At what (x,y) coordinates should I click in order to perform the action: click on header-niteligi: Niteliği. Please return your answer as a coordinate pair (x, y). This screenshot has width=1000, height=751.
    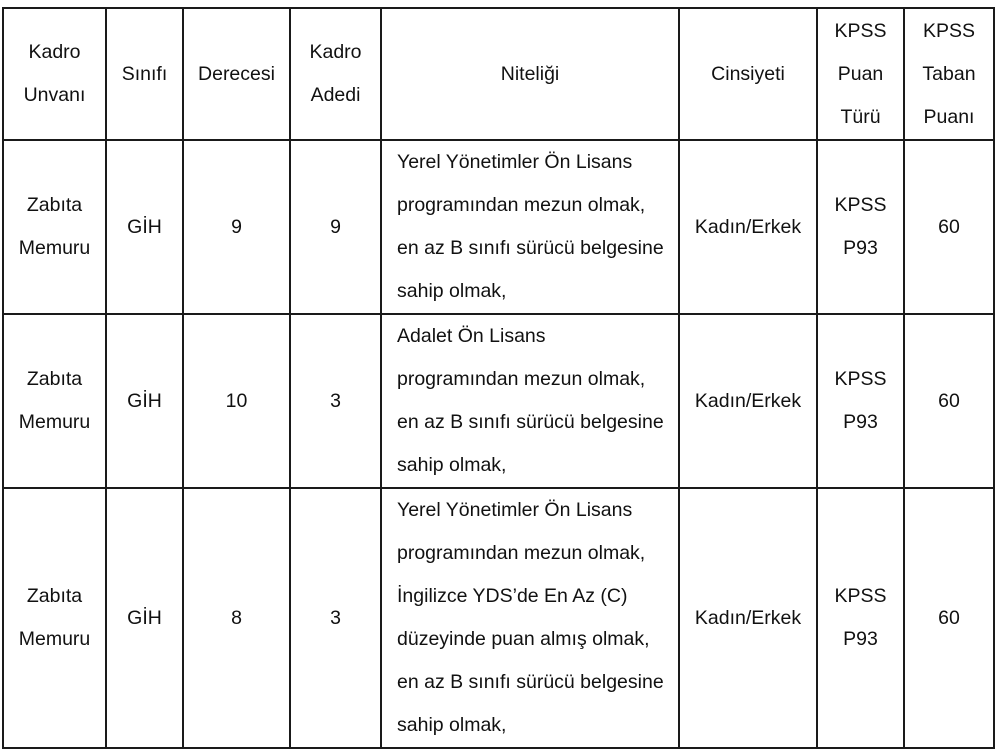
    Looking at the image, I should click on (530, 74).